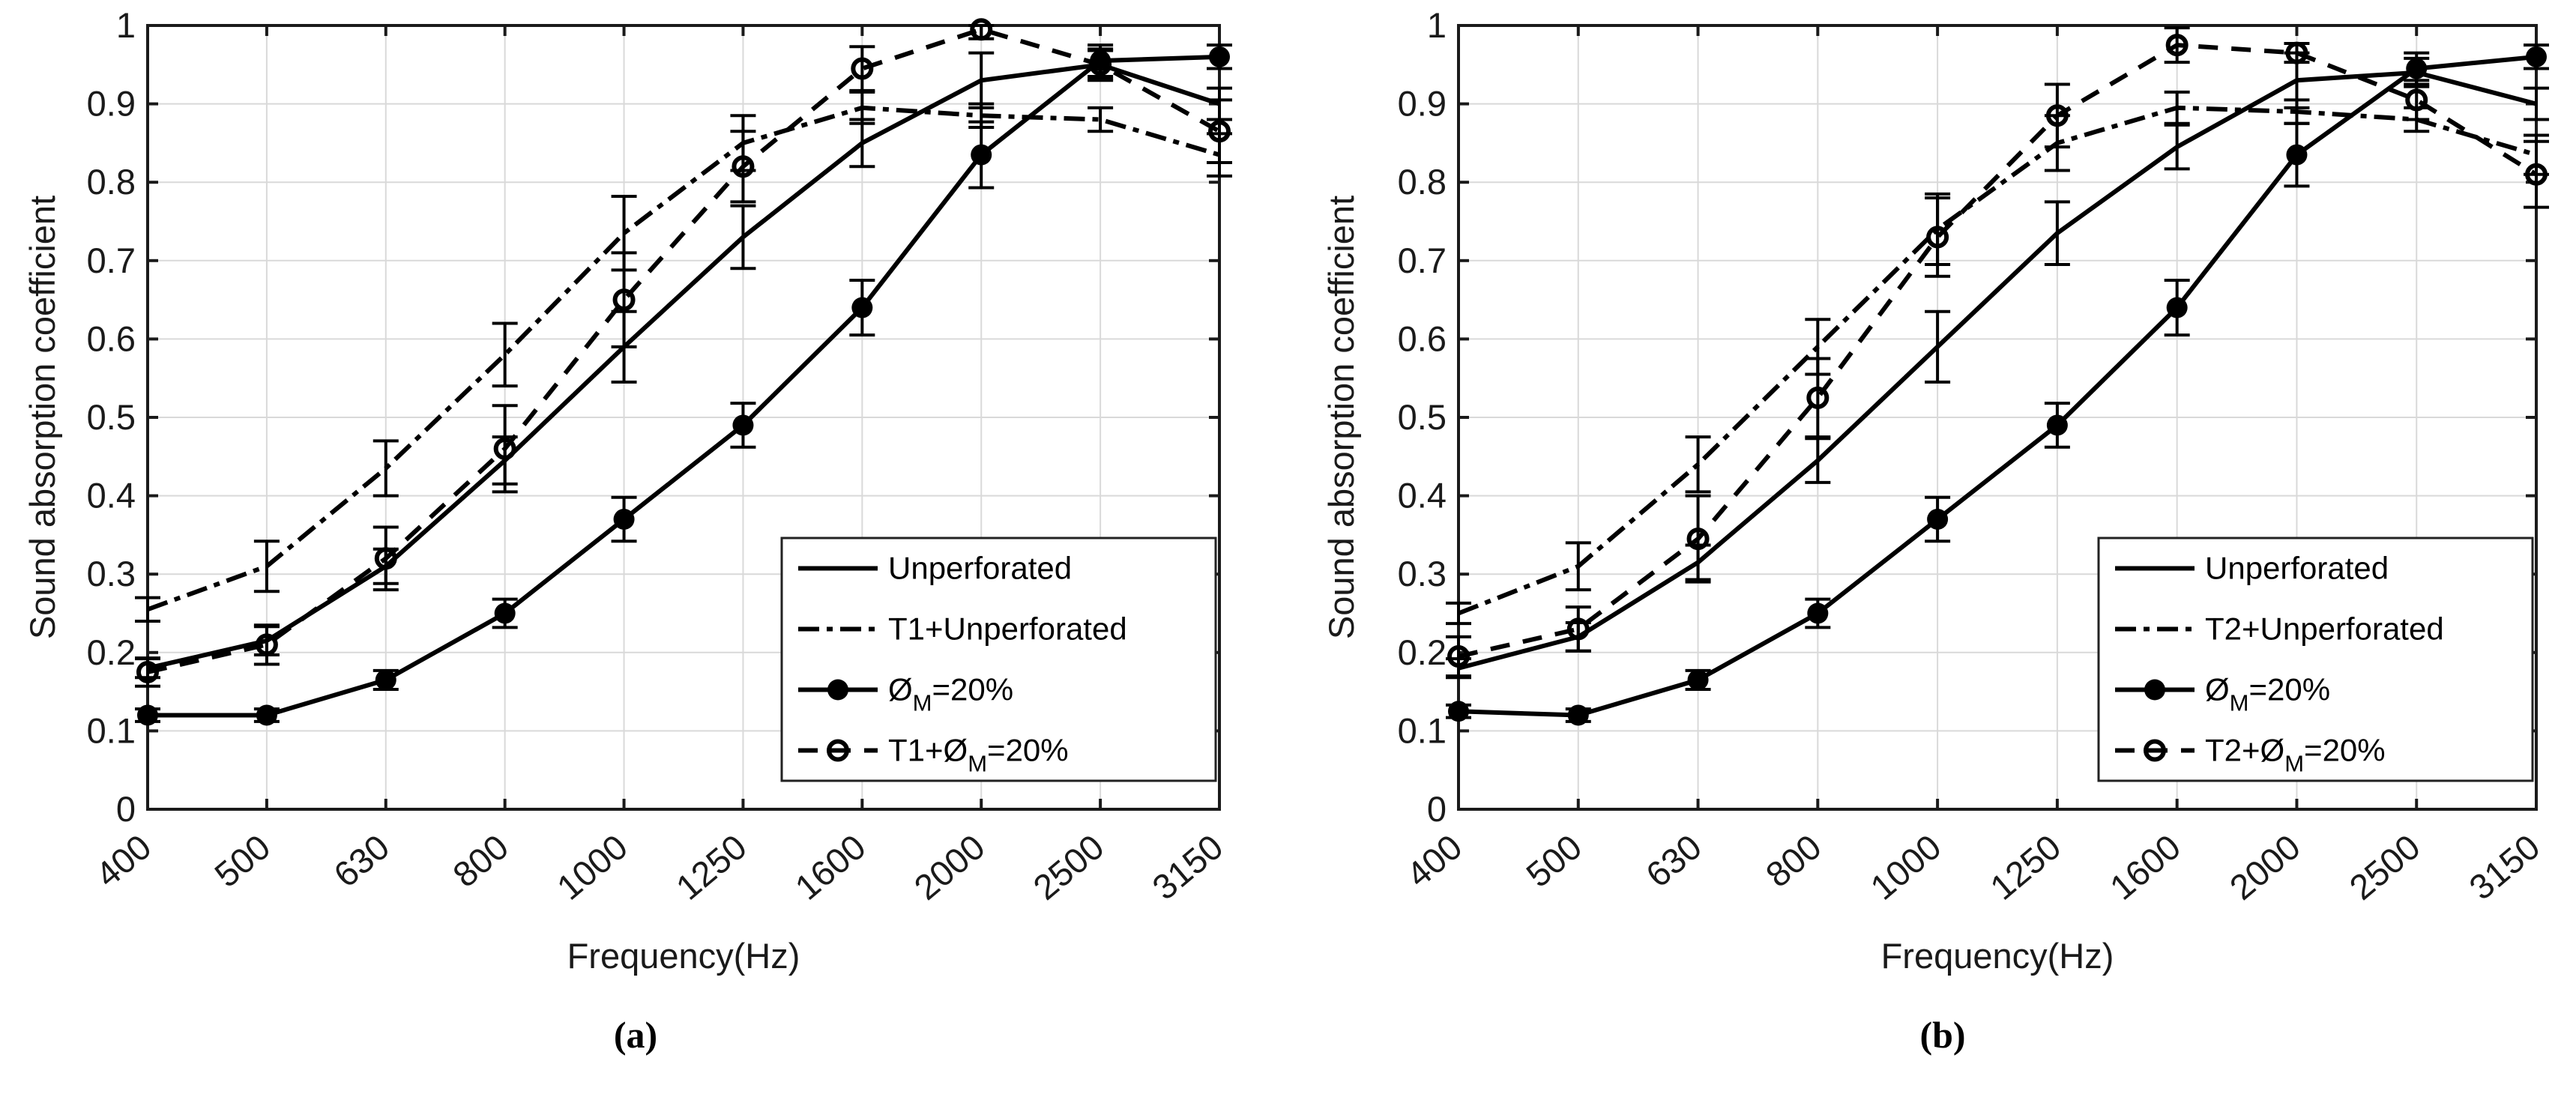 This screenshot has width=2576, height=1094. I want to click on y-tick-label: 0.9, so click(112, 104).